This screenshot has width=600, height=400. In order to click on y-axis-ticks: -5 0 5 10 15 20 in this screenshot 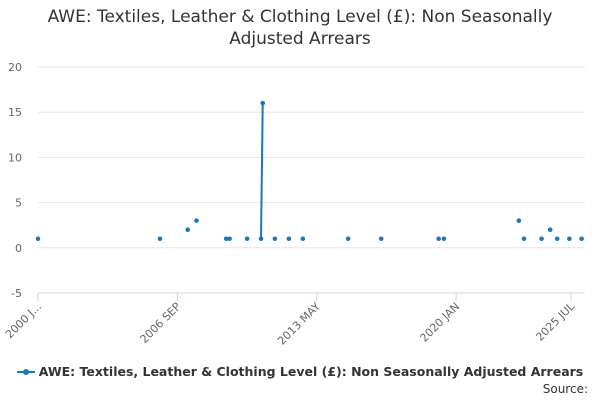, I will do `click(15, 180)`.